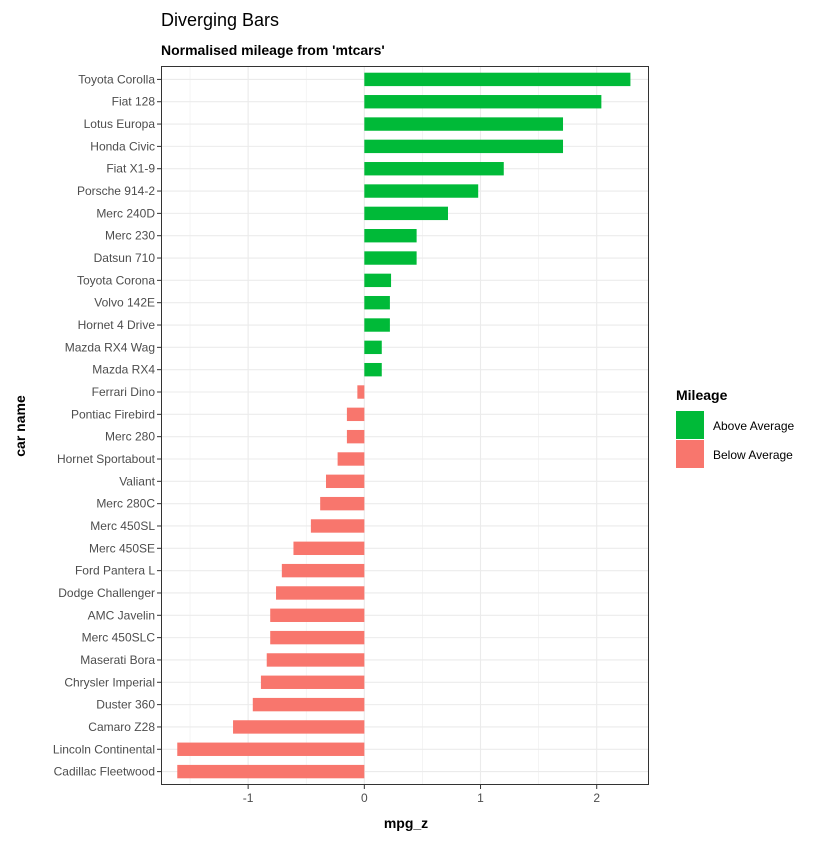 The width and height of the screenshot is (840, 845). I want to click on y-tick-label: Porsche 914-2, so click(116, 191).